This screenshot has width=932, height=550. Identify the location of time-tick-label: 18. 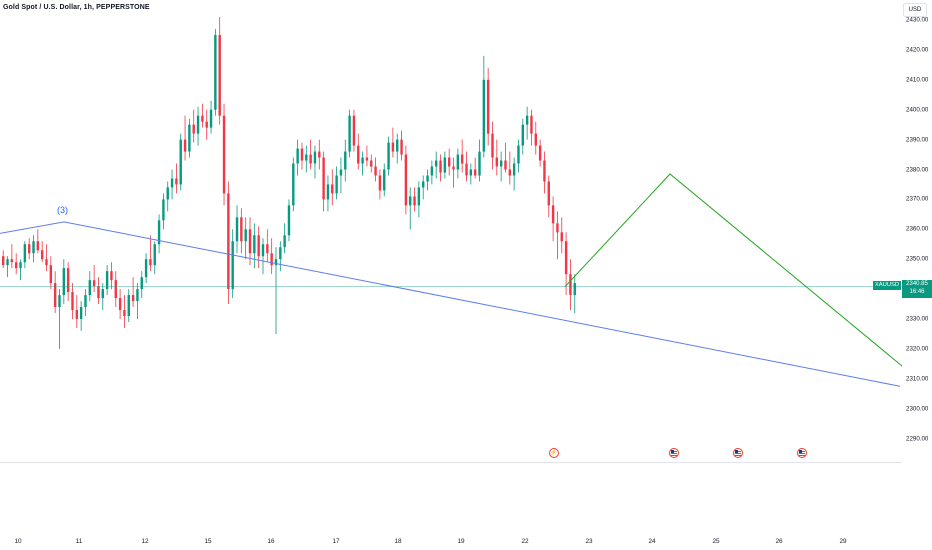
(398, 541).